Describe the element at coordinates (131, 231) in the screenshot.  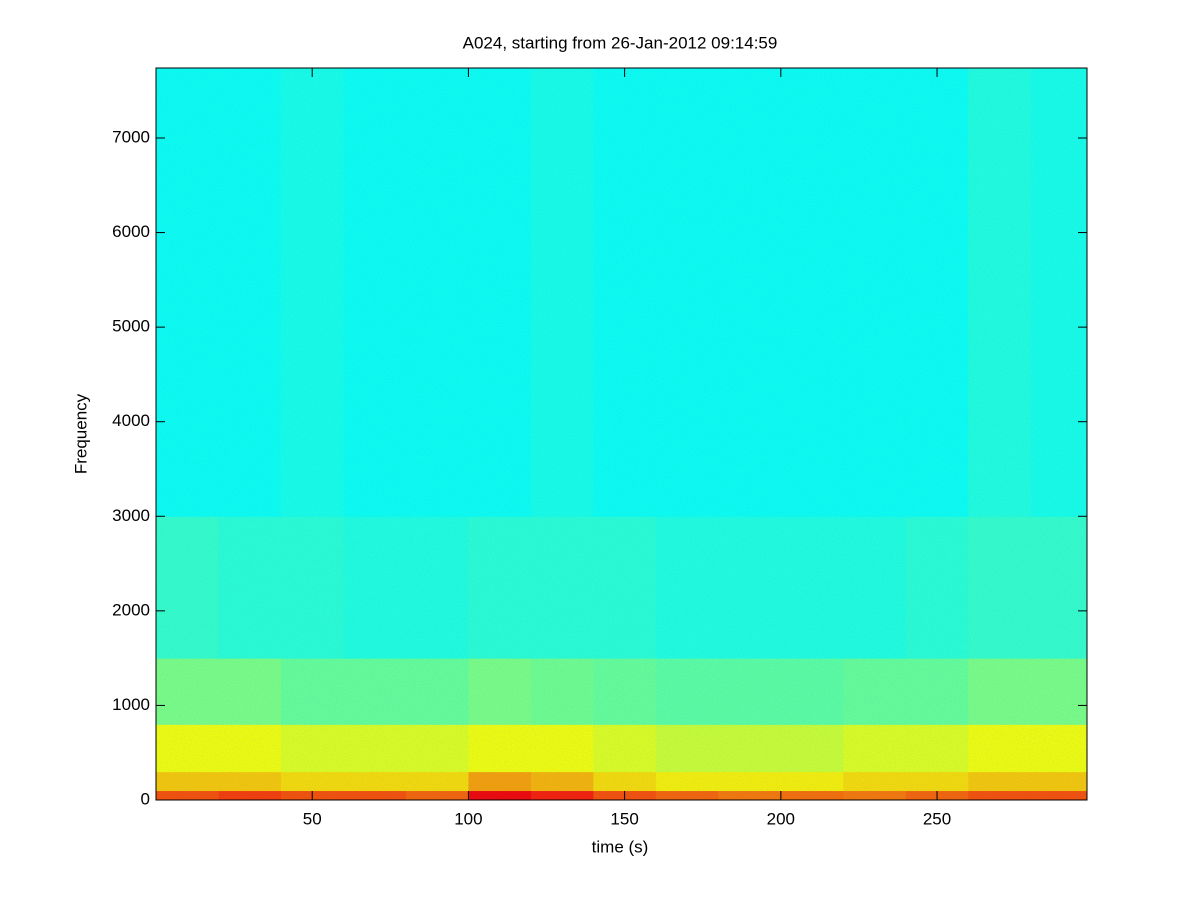
I see `y-tick-label: 6000` at that location.